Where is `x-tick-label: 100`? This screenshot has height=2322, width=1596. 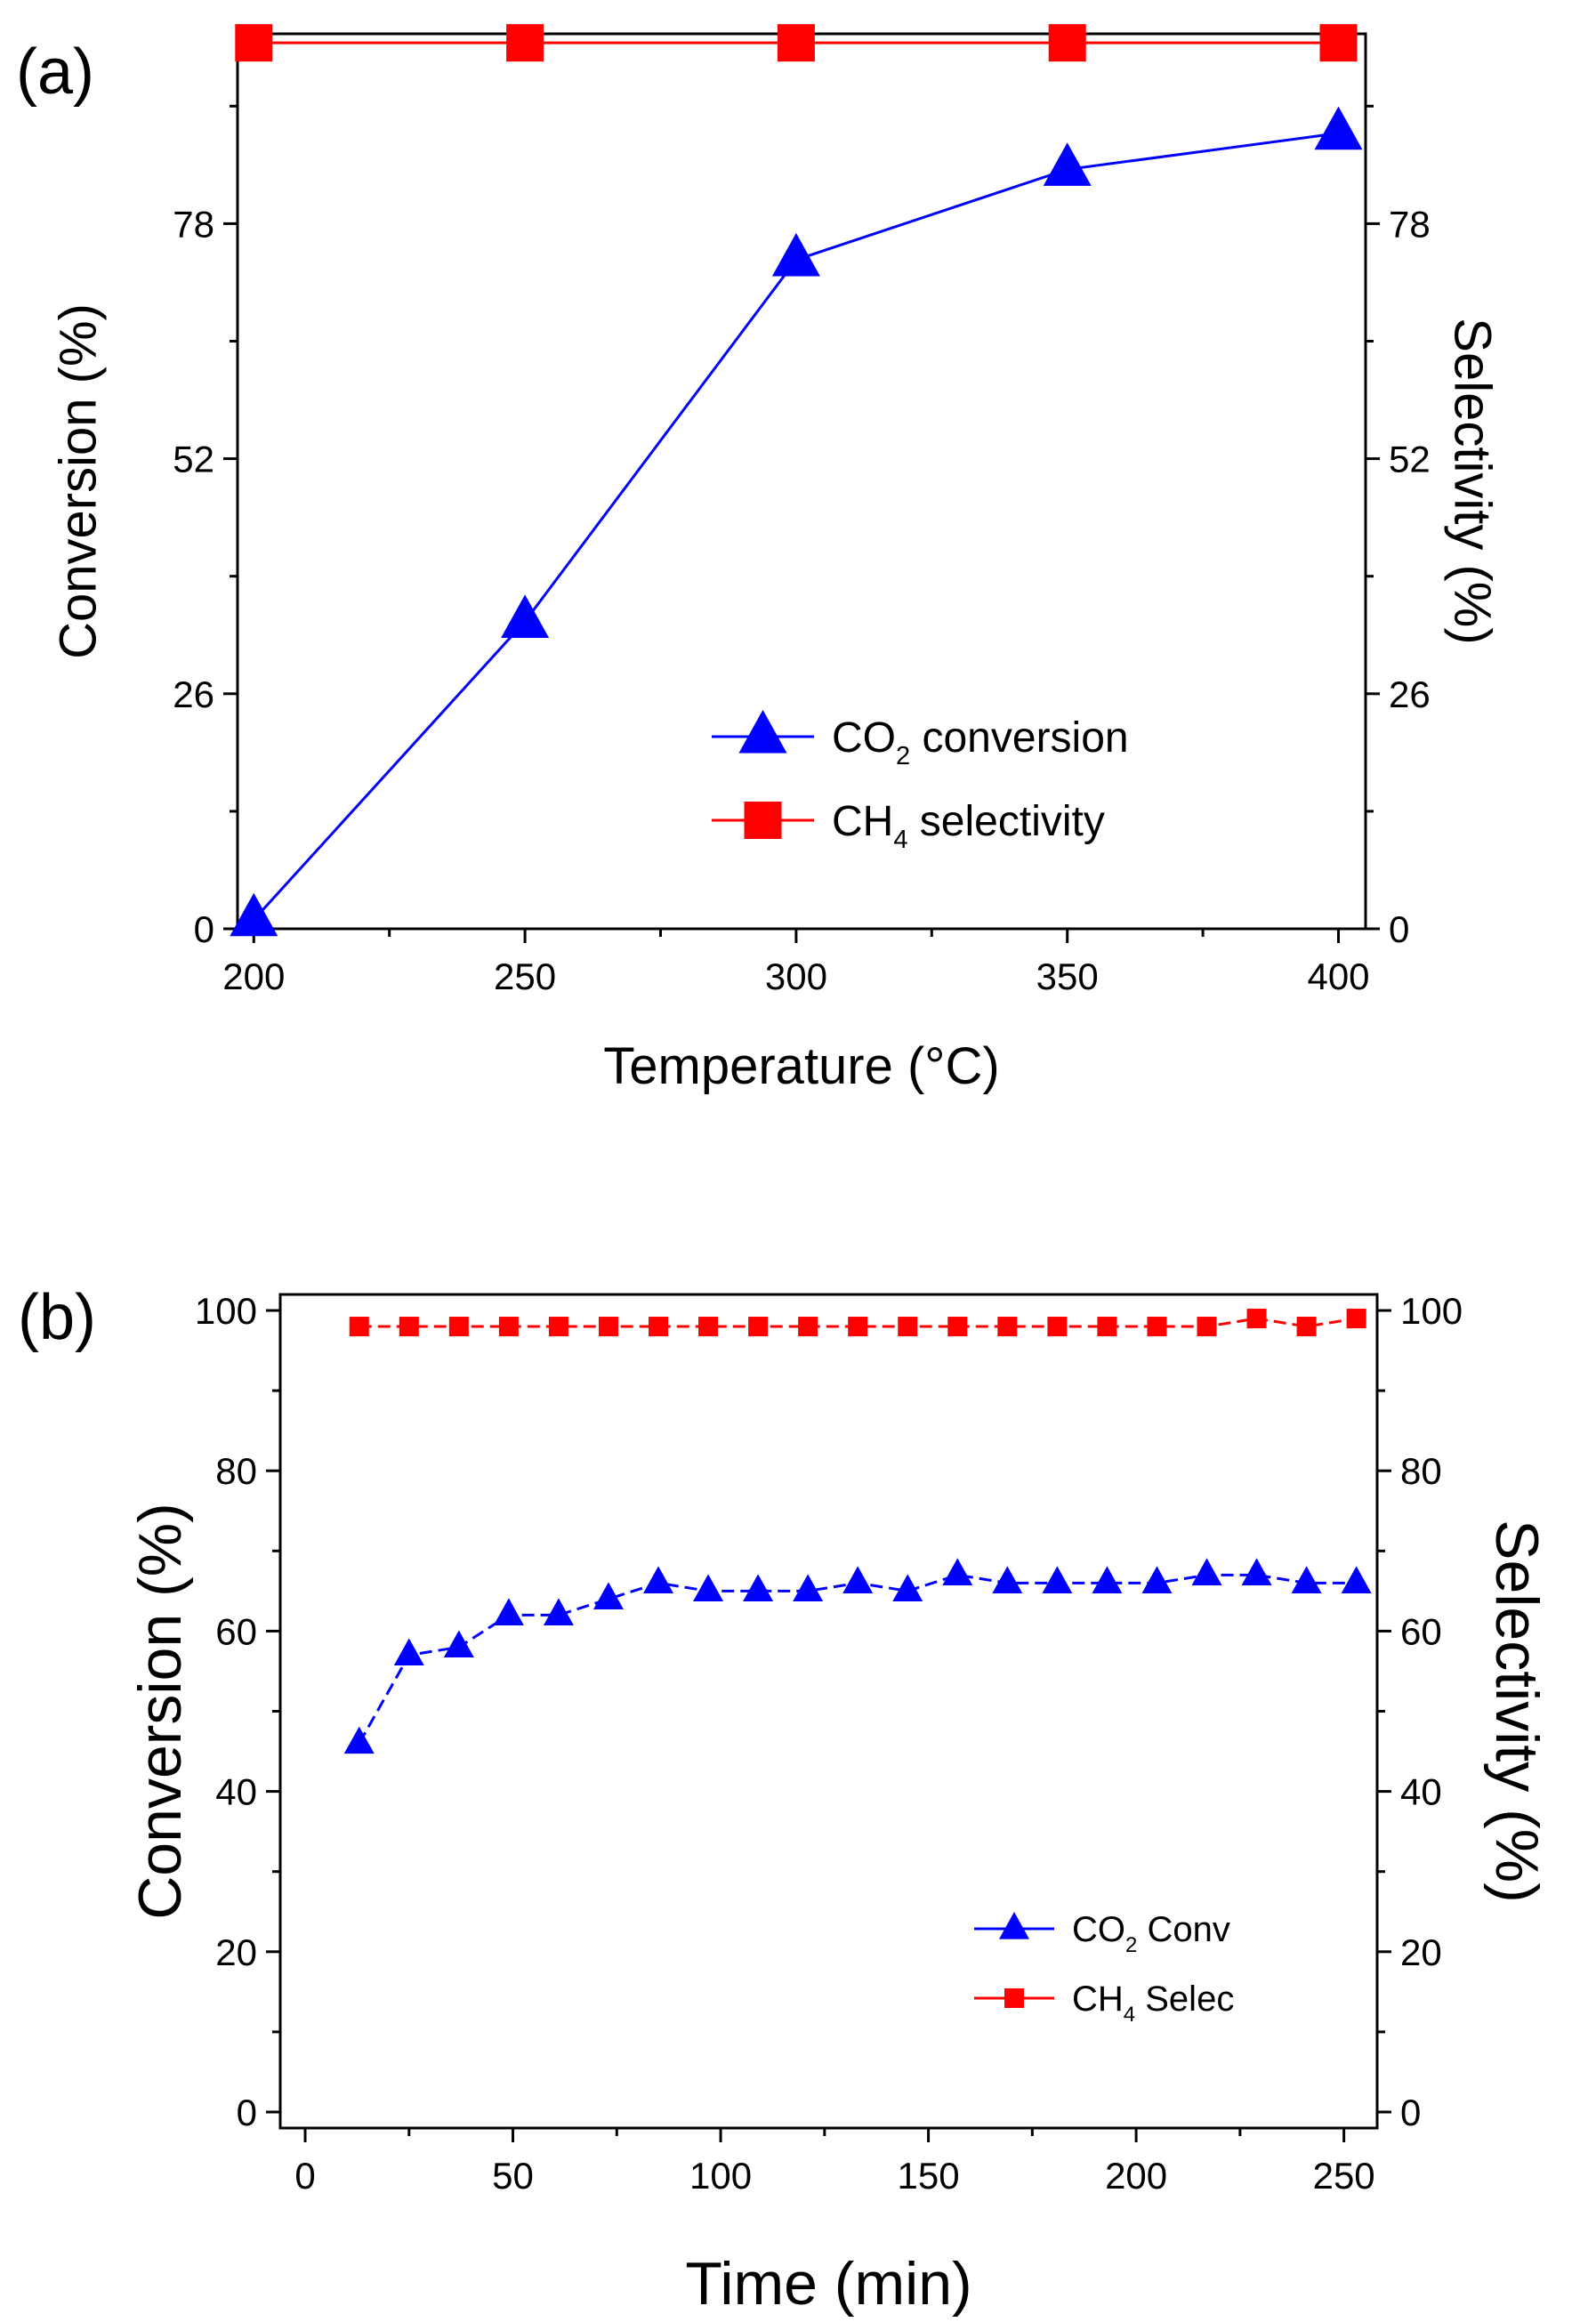
x-tick-label: 100 is located at coordinates (720, 2176).